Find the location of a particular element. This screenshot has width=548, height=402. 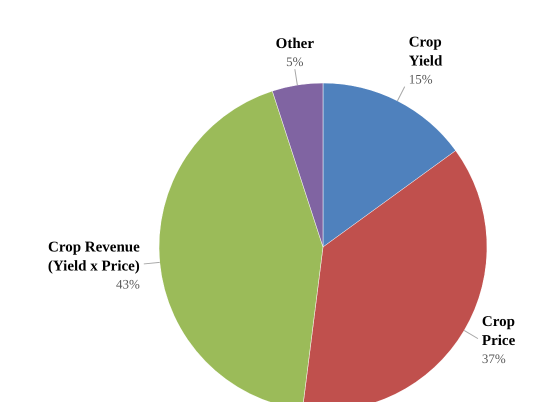

slice-label: Crop Price is located at coordinates (499, 332).